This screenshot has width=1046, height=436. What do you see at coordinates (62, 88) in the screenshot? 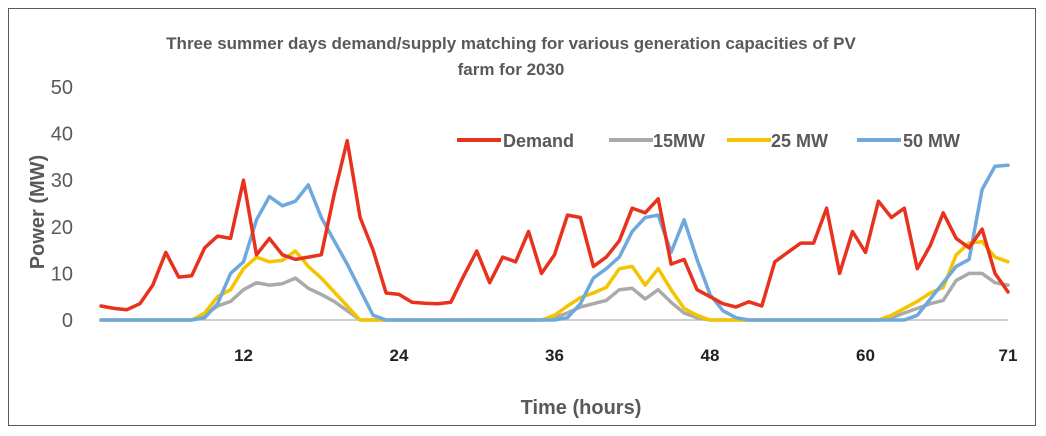
I see `y-tick-label: 50` at bounding box center [62, 88].